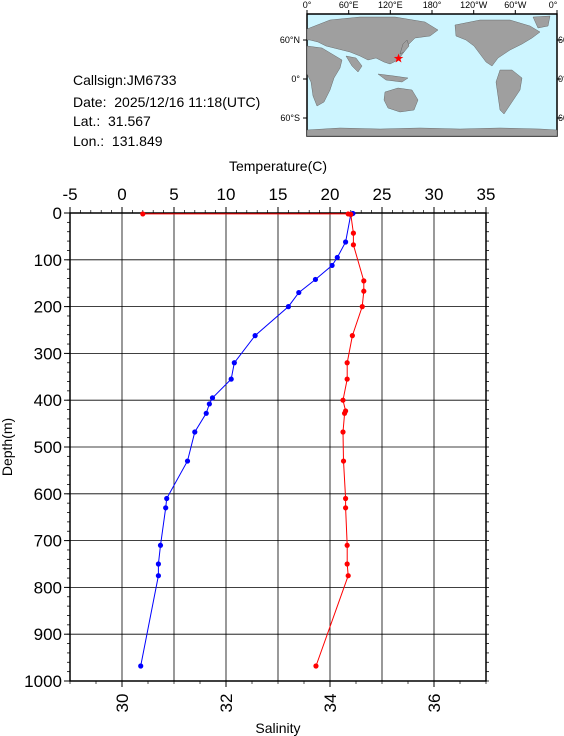  I want to click on depth-tick-label: 300, so click(48, 353).